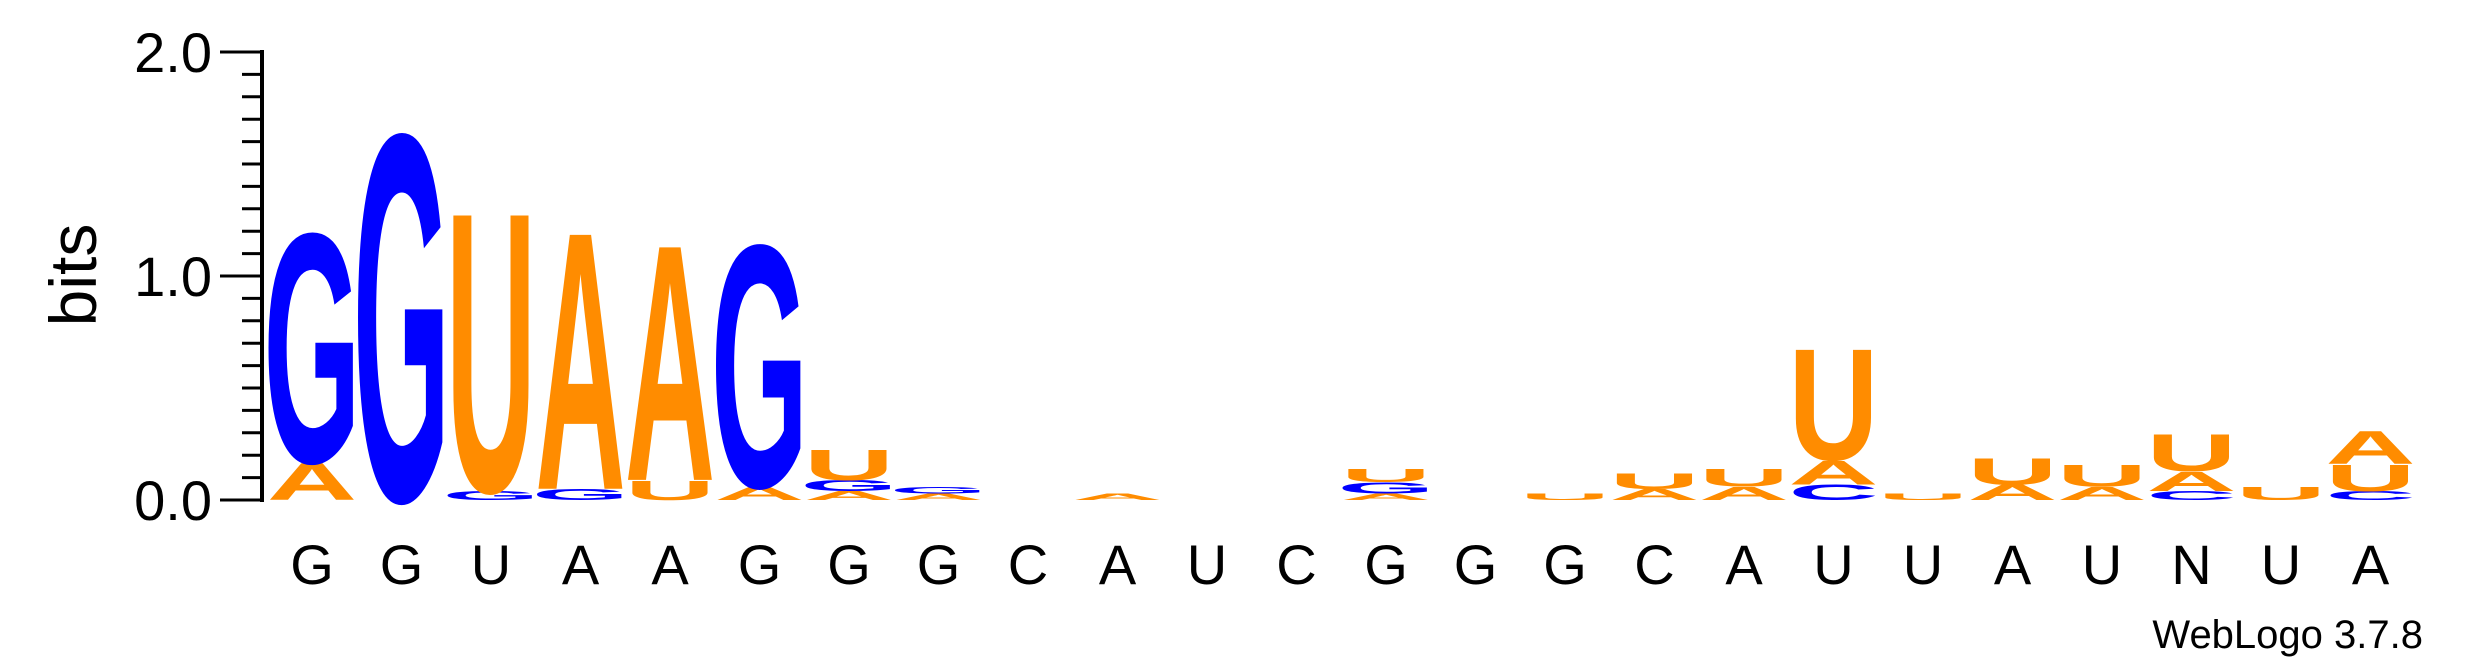 This screenshot has height=667, width=2475. Describe the element at coordinates (2287, 635) in the screenshot. I see `weblogo-credit: WebLogo 3.7.8` at that location.